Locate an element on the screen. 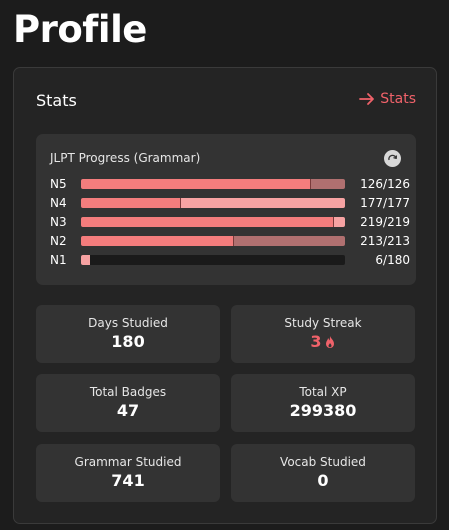 This screenshot has width=449, height=530. fire-icon is located at coordinates (329, 341).